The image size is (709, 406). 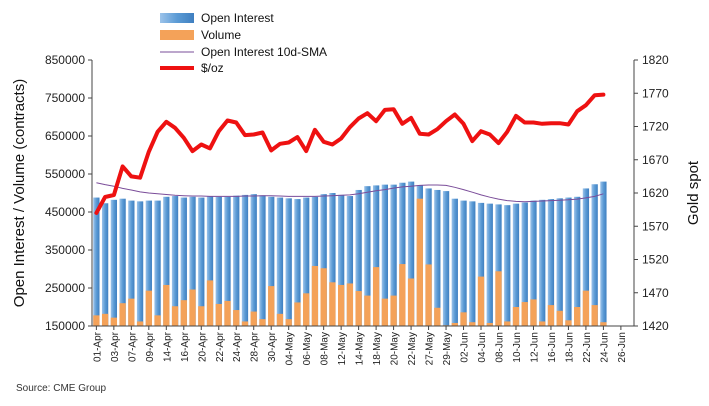 I want to click on x-tick-label: 22-Apr, so click(x=220, y=346).